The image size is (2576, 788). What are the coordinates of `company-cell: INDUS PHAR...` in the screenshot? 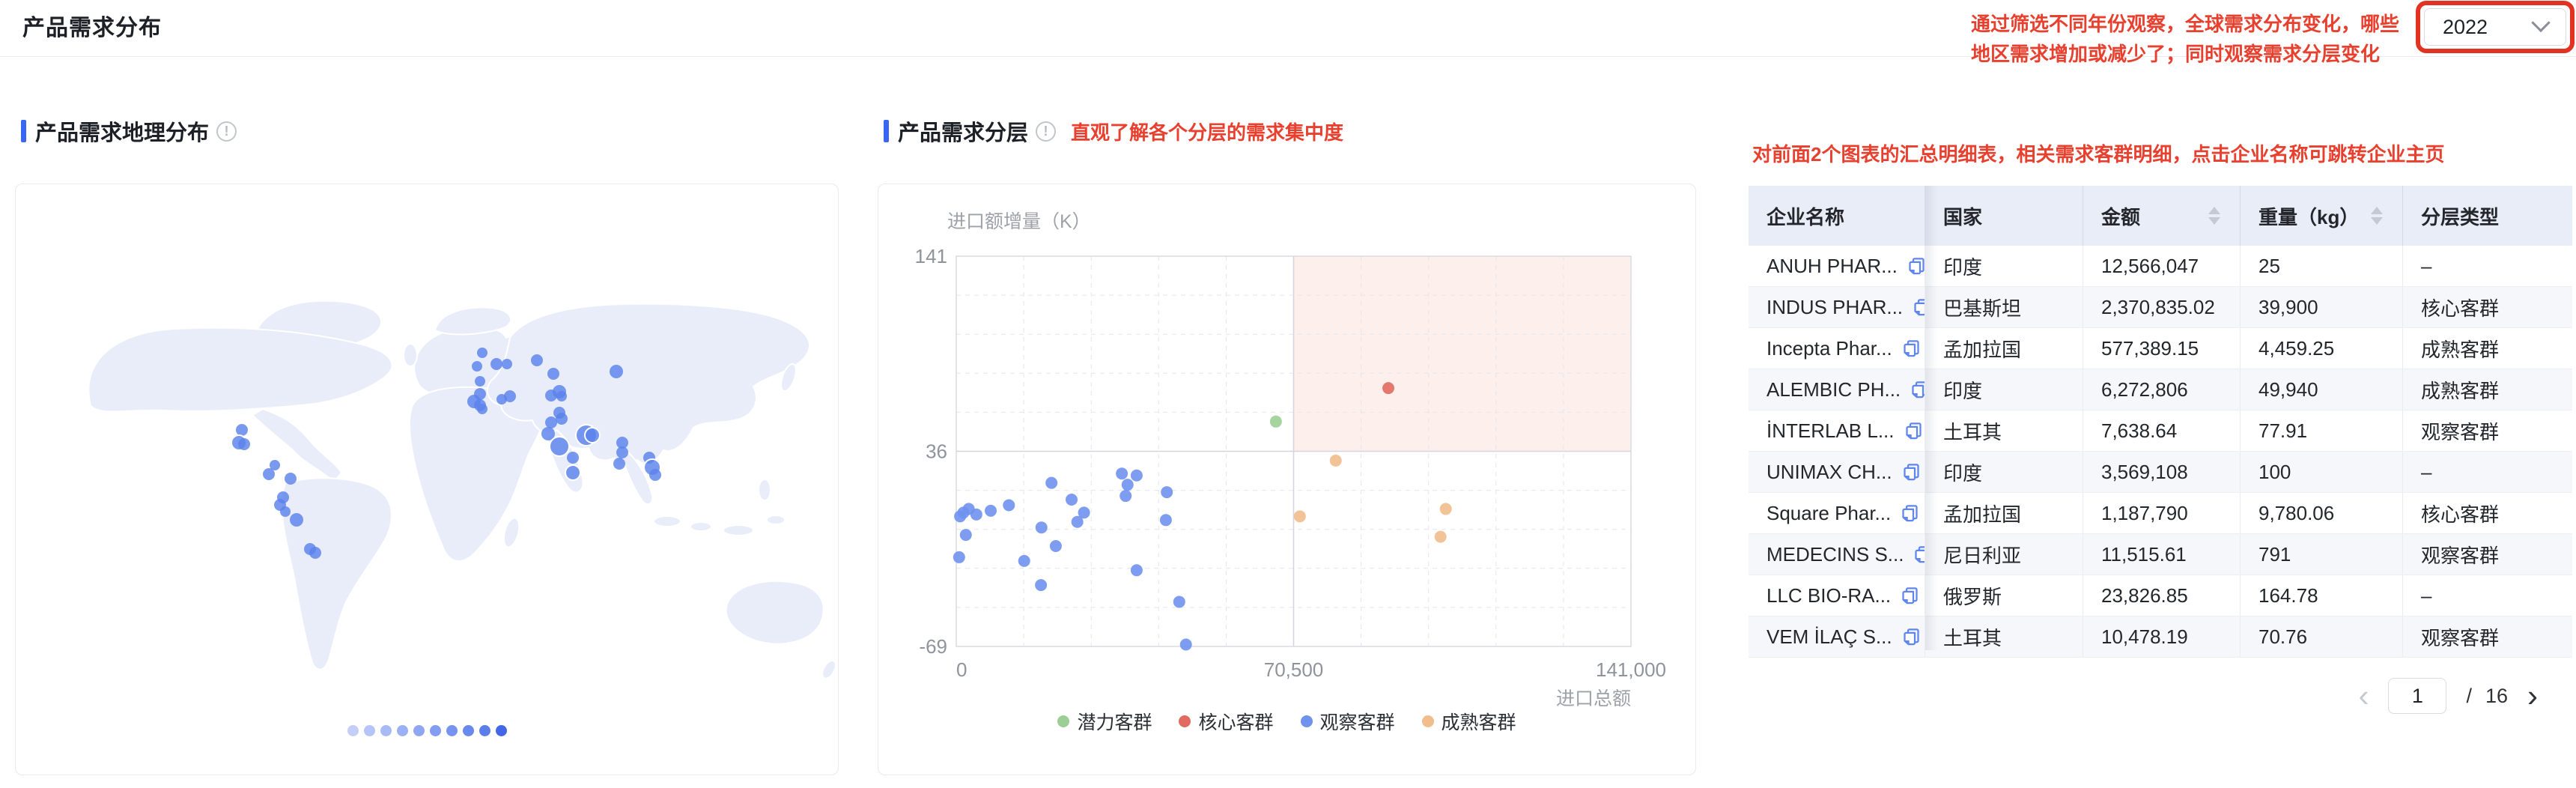 It's located at (1837, 307).